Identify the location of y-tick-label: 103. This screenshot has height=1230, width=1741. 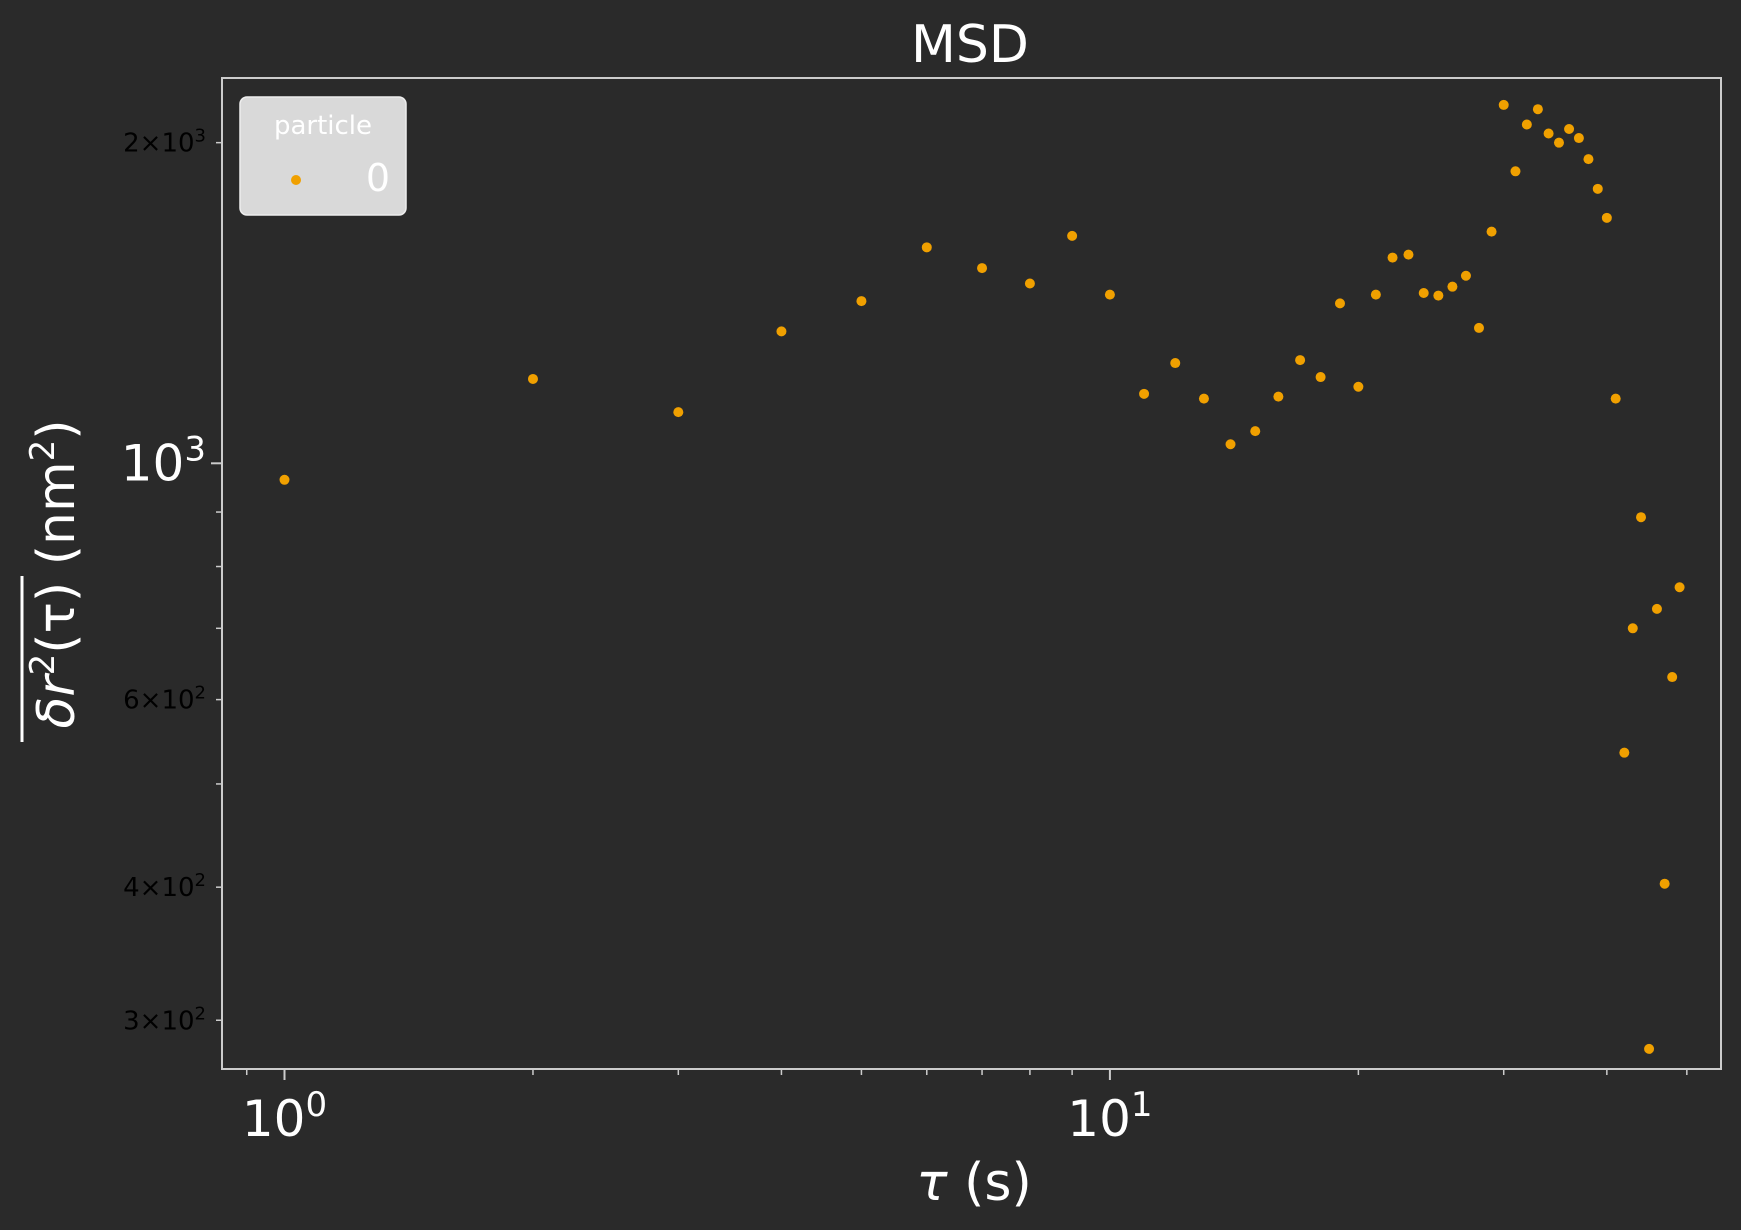
(163, 460).